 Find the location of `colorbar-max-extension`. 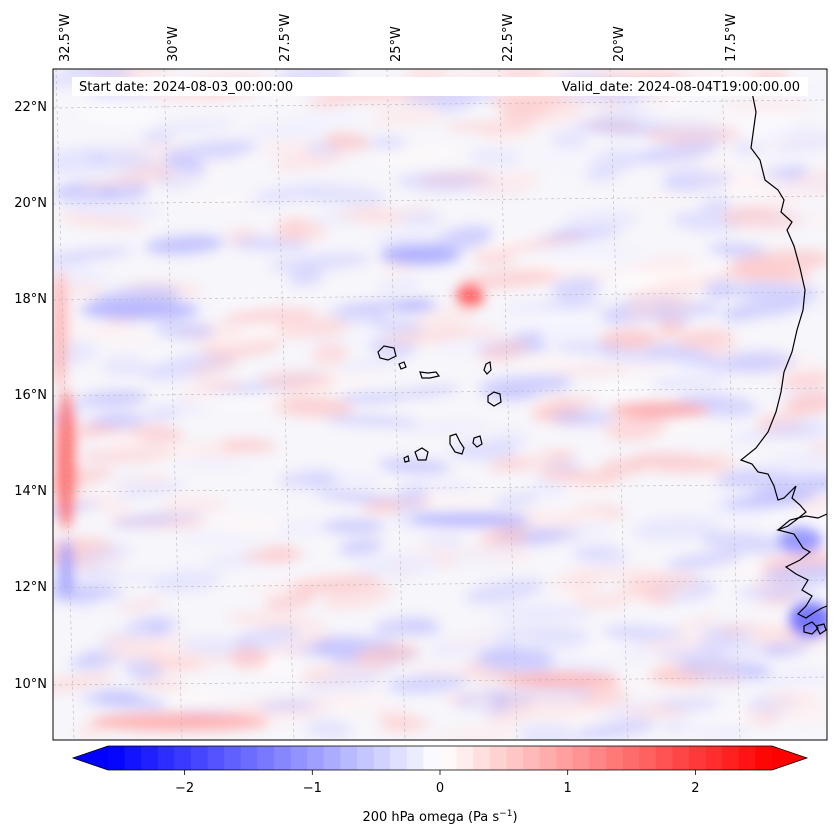

colorbar-max-extension is located at coordinates (789, 758).